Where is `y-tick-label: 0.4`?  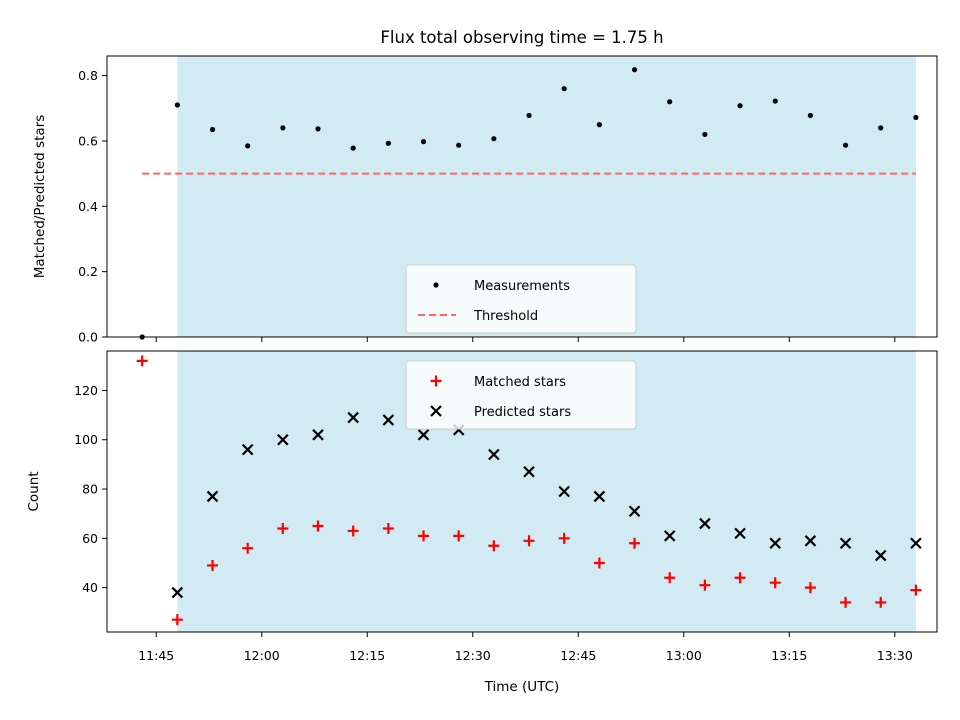 y-tick-label: 0.4 is located at coordinates (88, 206).